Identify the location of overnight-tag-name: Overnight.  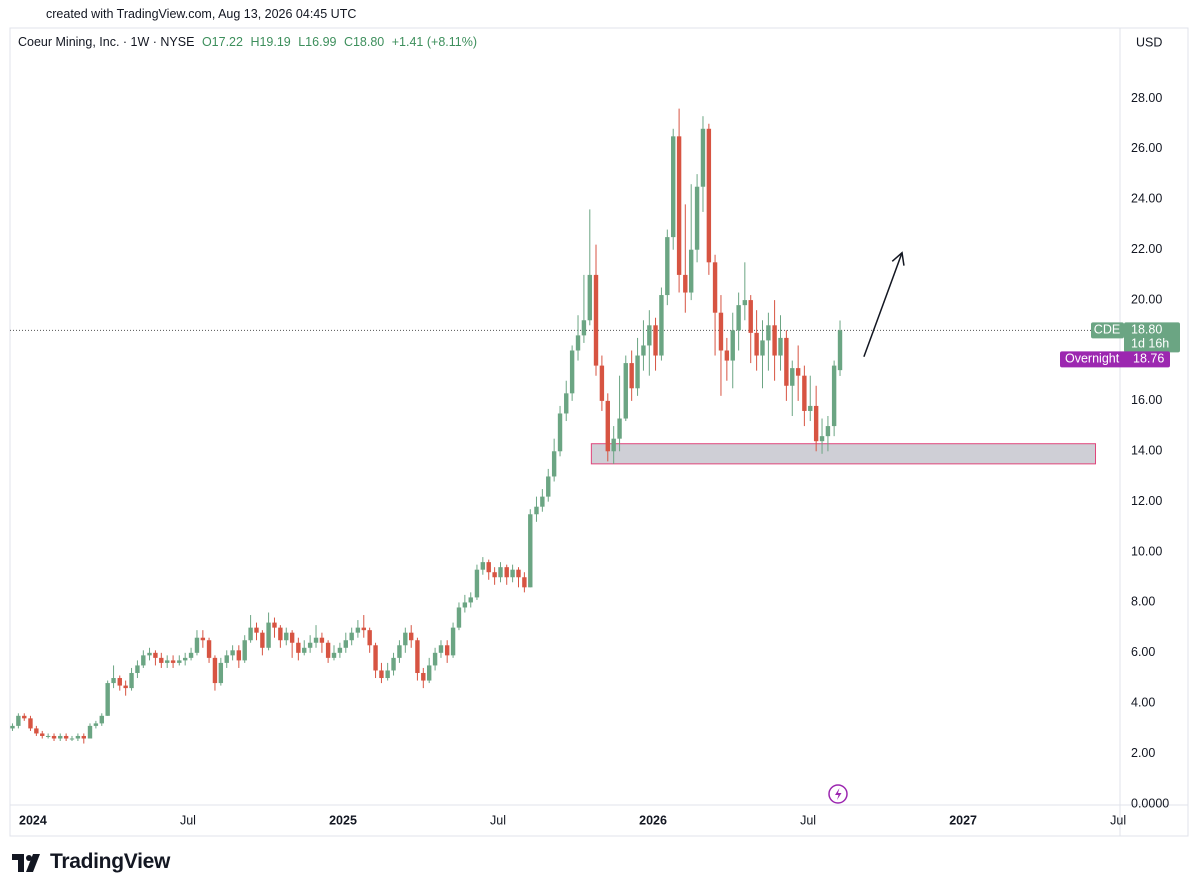
(1092, 359).